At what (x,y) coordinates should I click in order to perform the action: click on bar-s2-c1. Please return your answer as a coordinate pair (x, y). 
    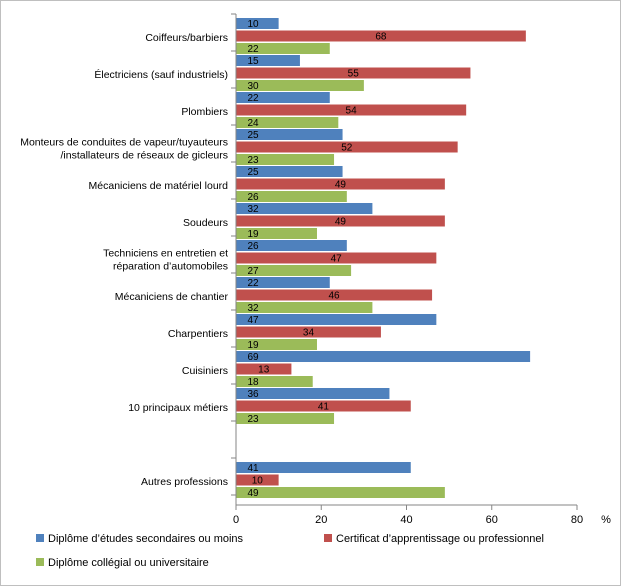
    Looking at the image, I should click on (300, 85).